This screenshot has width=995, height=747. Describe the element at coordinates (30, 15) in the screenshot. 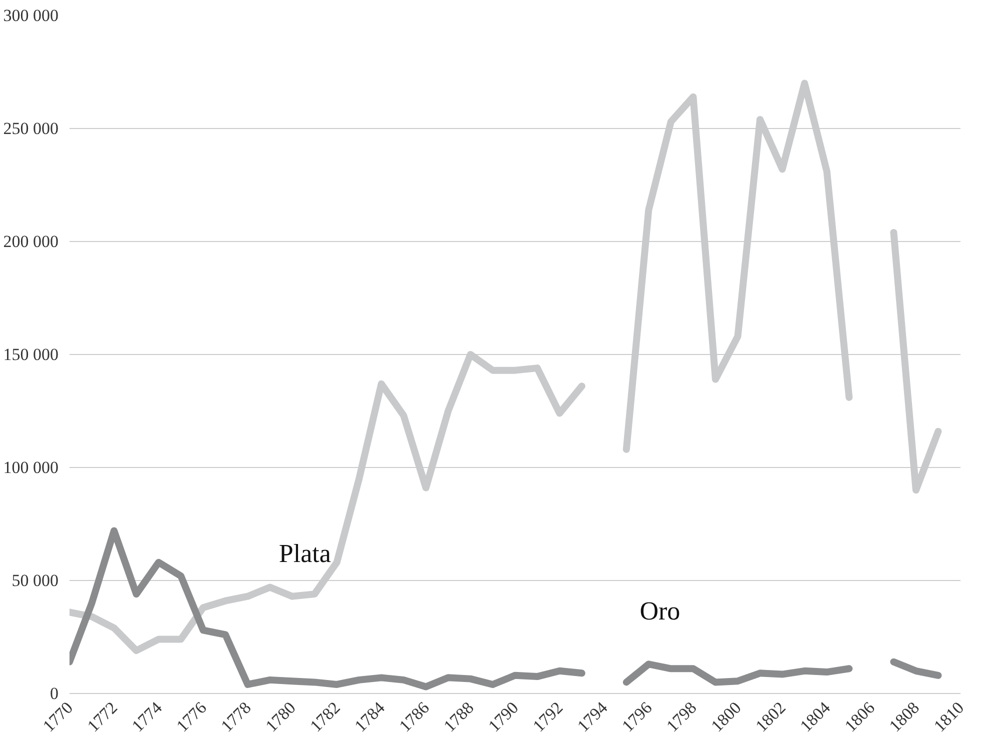

I see `y-tick-label: 300 000` at that location.